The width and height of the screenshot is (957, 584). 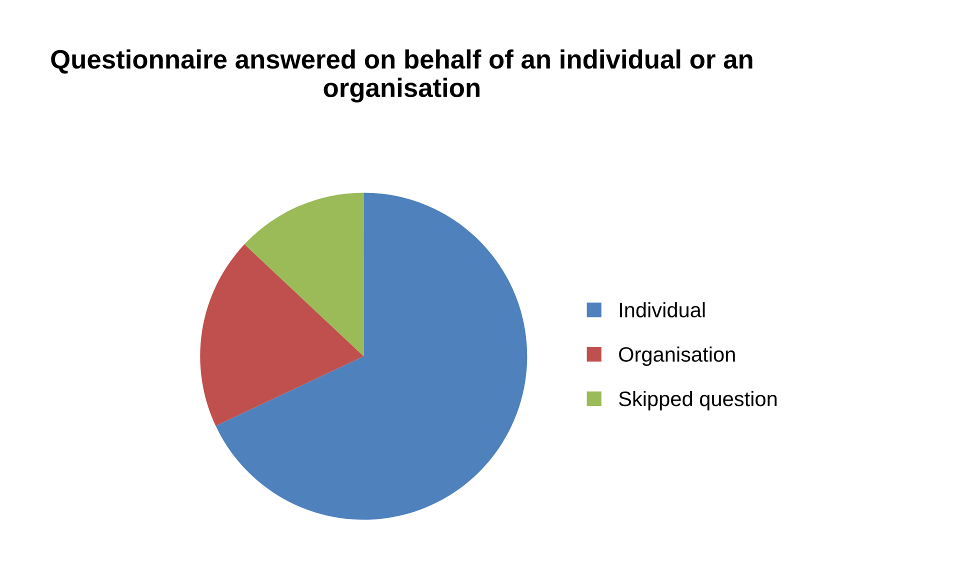 What do you see at coordinates (401, 75) in the screenshot?
I see `chart-title: Questionnaire answered on behalf of an individual or an organisation` at bounding box center [401, 75].